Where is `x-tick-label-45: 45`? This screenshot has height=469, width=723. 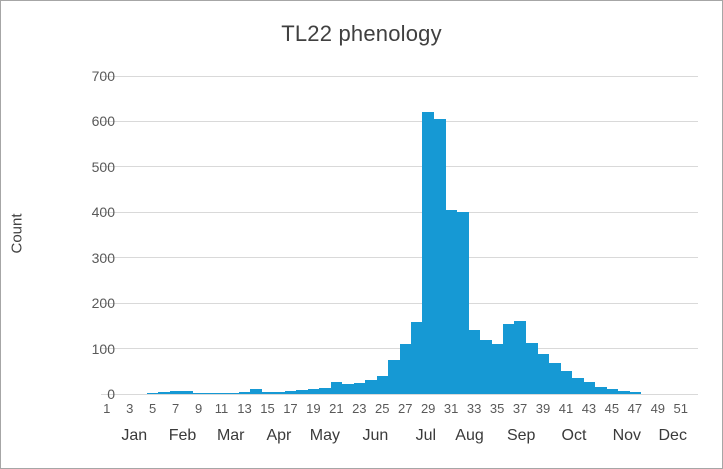 x-tick-label-45: 45 is located at coordinates (612, 408).